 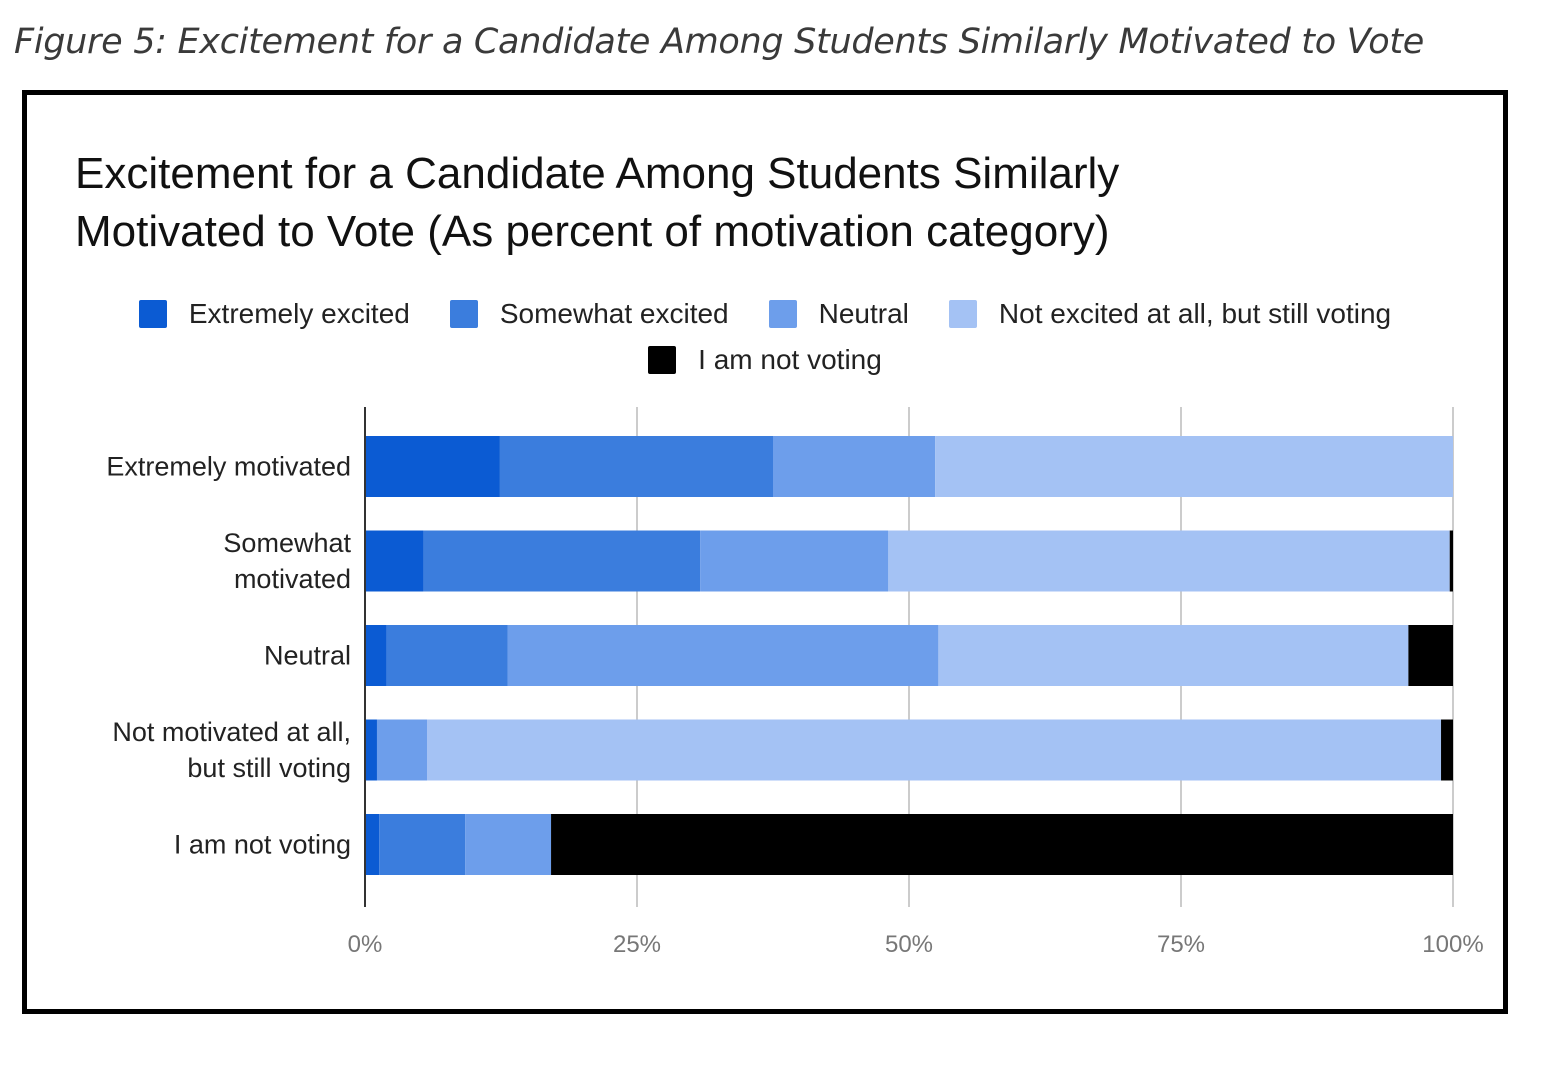 What do you see at coordinates (262, 845) in the screenshot?
I see `category-label: I am not voting` at bounding box center [262, 845].